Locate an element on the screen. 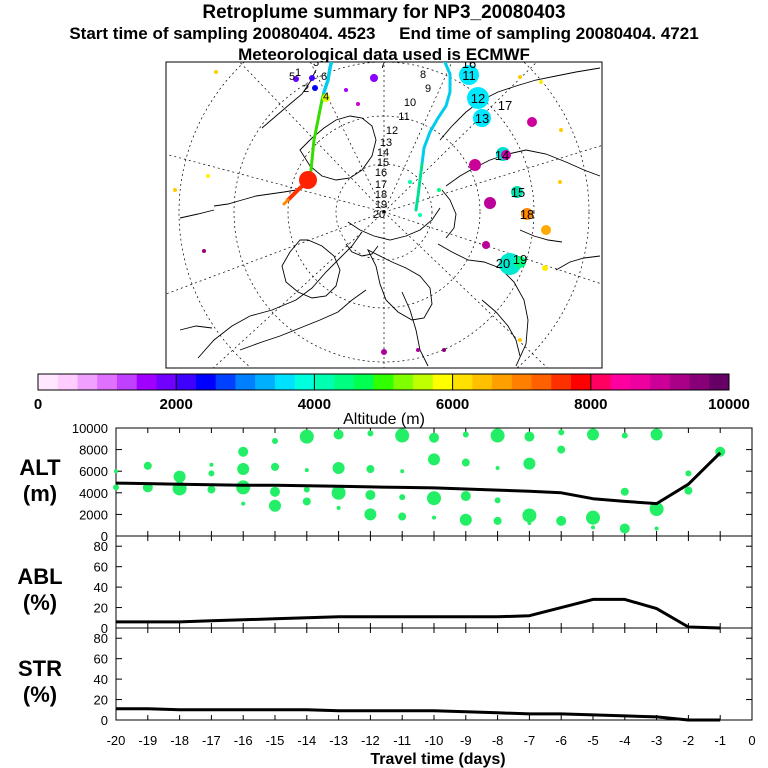 This screenshot has width=768, height=768. x-tick-label: -16 is located at coordinates (243, 740).